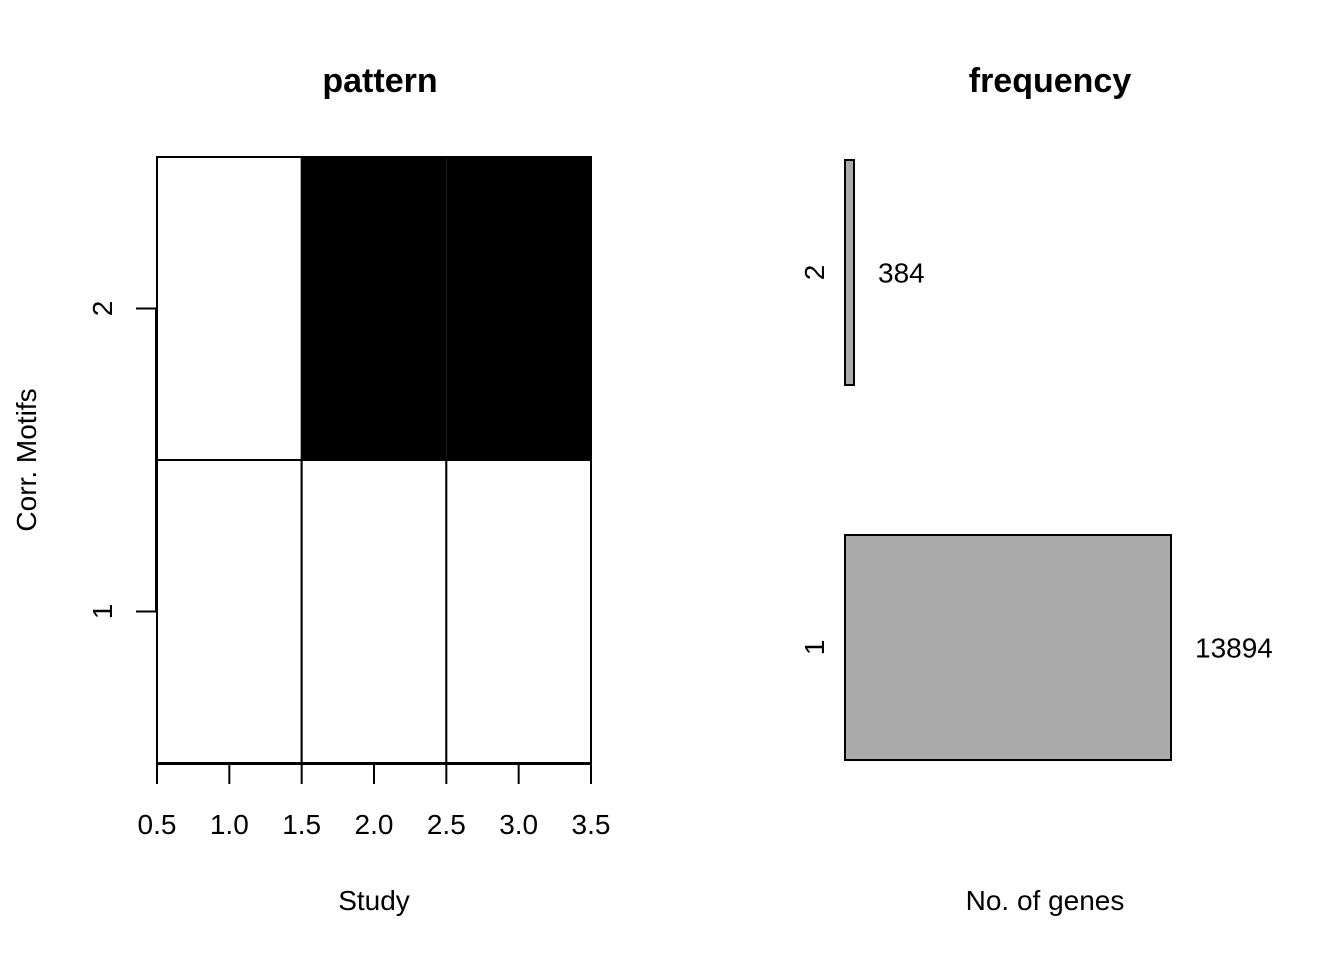 The width and height of the screenshot is (1344, 960). What do you see at coordinates (26, 459) in the screenshot?
I see `pattern-y-label: Corr. Motifs` at bounding box center [26, 459].